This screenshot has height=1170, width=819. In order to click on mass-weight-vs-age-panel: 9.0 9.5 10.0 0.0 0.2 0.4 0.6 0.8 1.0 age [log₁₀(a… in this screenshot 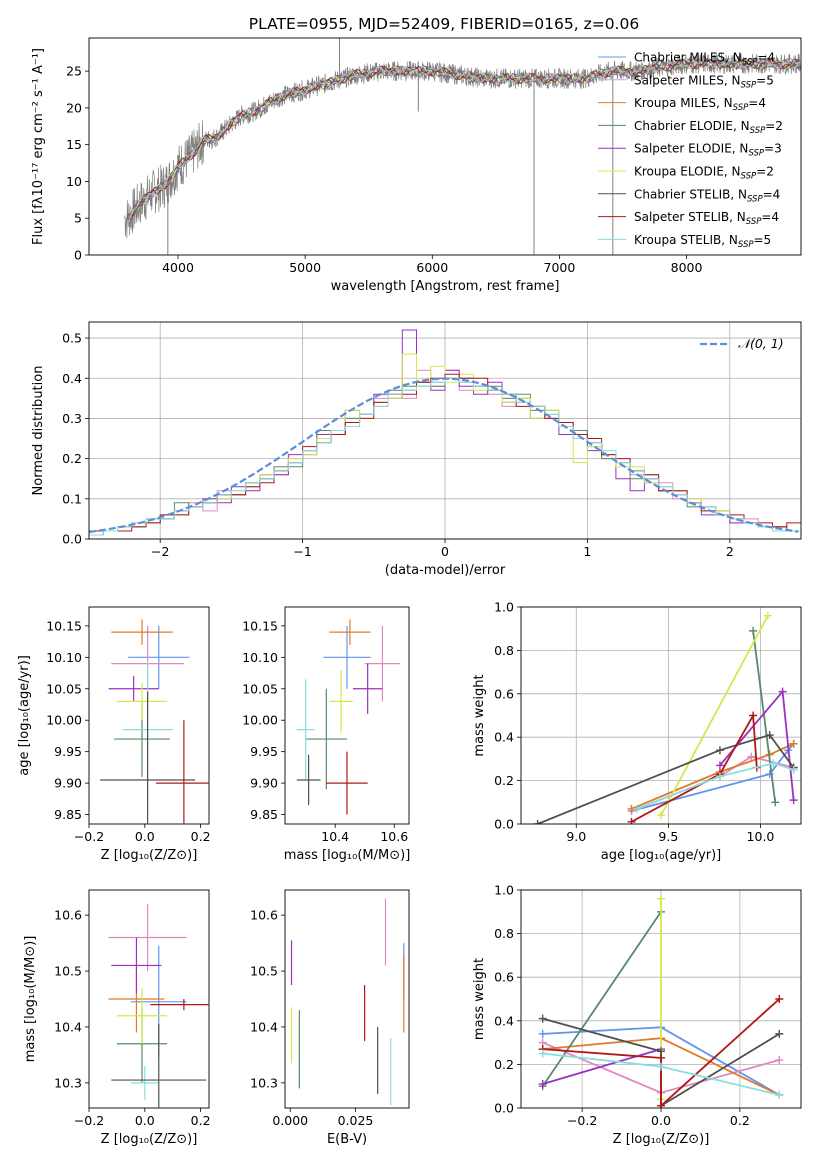, I will do `click(637, 731)`.